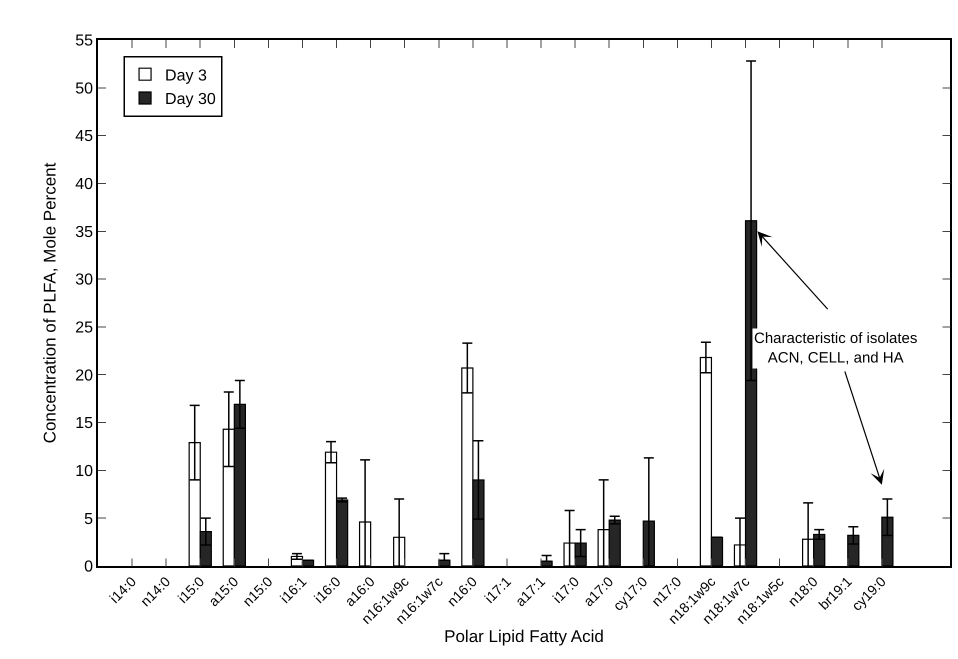  Describe the element at coordinates (84, 423) in the screenshot. I see `y-tick-label: 15` at that location.